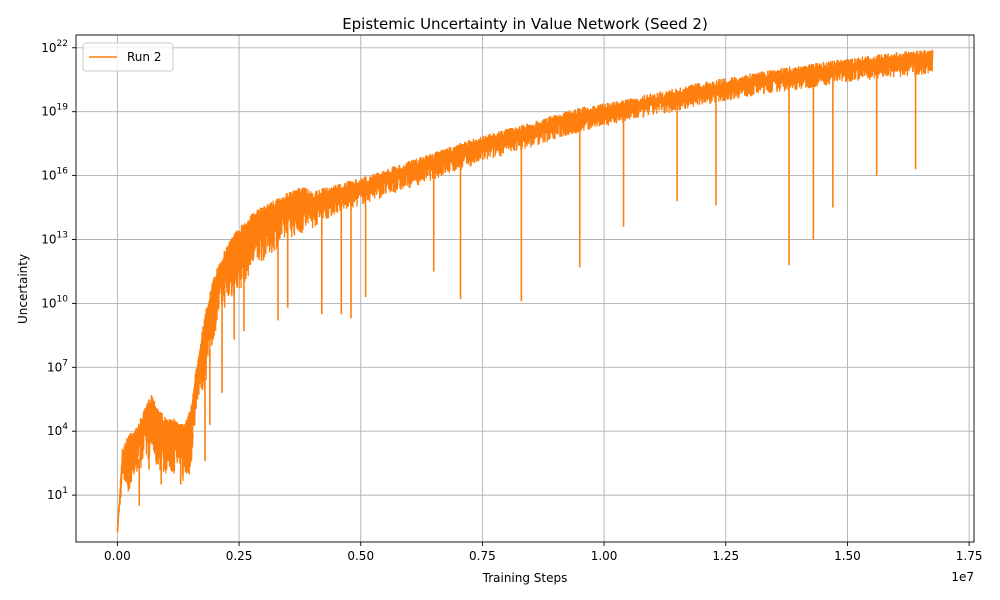 The width and height of the screenshot is (1000, 600). Describe the element at coordinates (482, 556) in the screenshot. I see `x-tick-label: 0.75` at that location.